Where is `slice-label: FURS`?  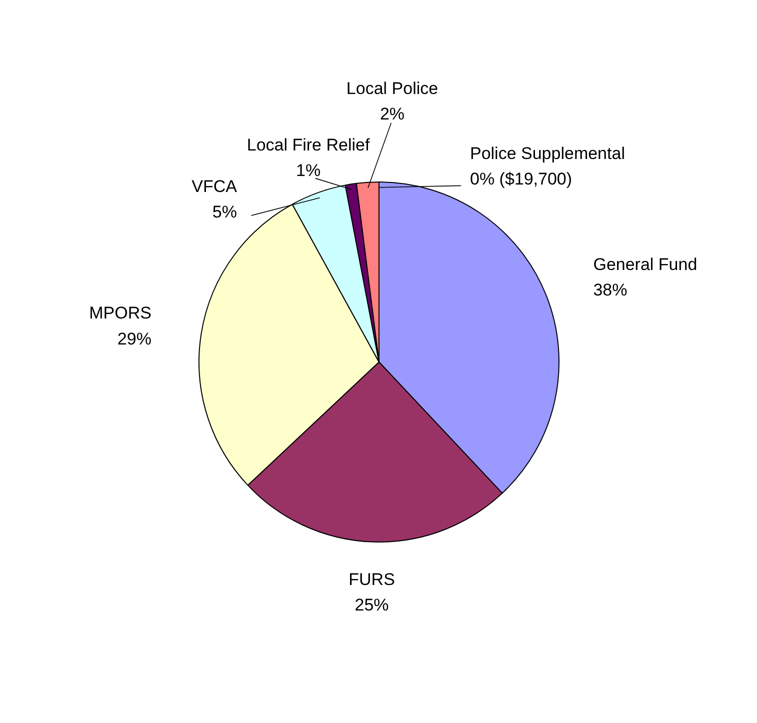 slice-label: FURS is located at coordinates (371, 579).